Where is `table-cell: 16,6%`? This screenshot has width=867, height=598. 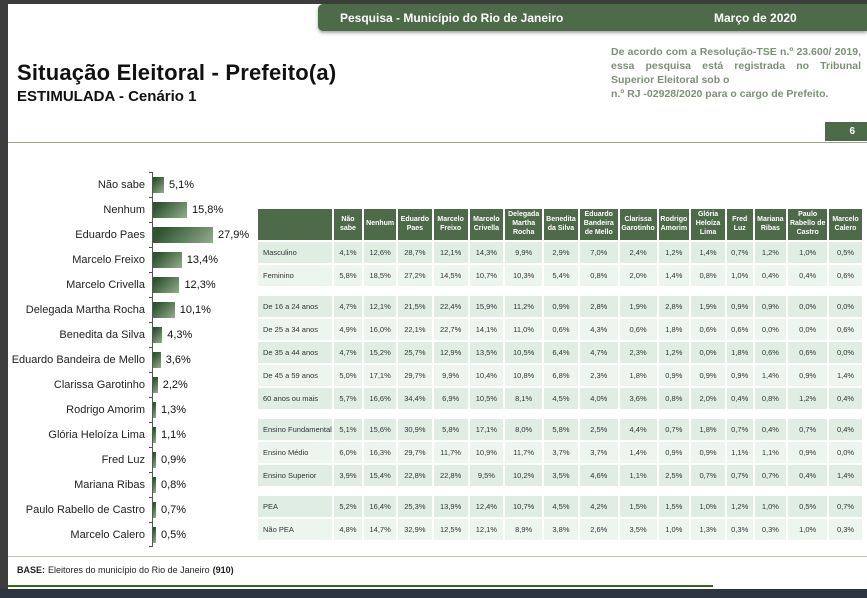
table-cell: 16,6% is located at coordinates (380, 398).